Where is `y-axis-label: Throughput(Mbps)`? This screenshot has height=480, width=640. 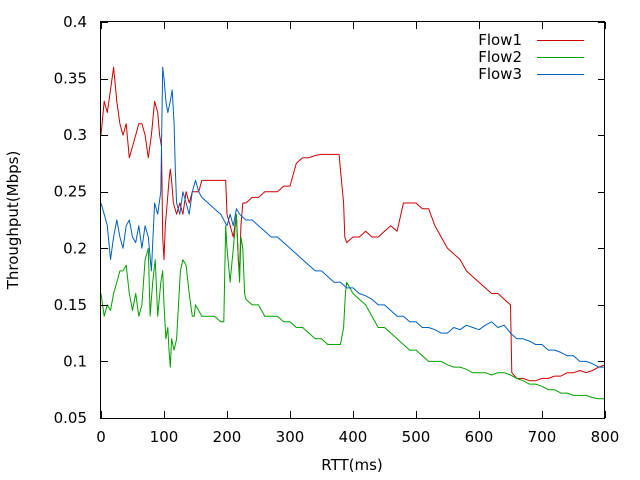
y-axis-label: Throughput(Mbps) is located at coordinates (13, 221).